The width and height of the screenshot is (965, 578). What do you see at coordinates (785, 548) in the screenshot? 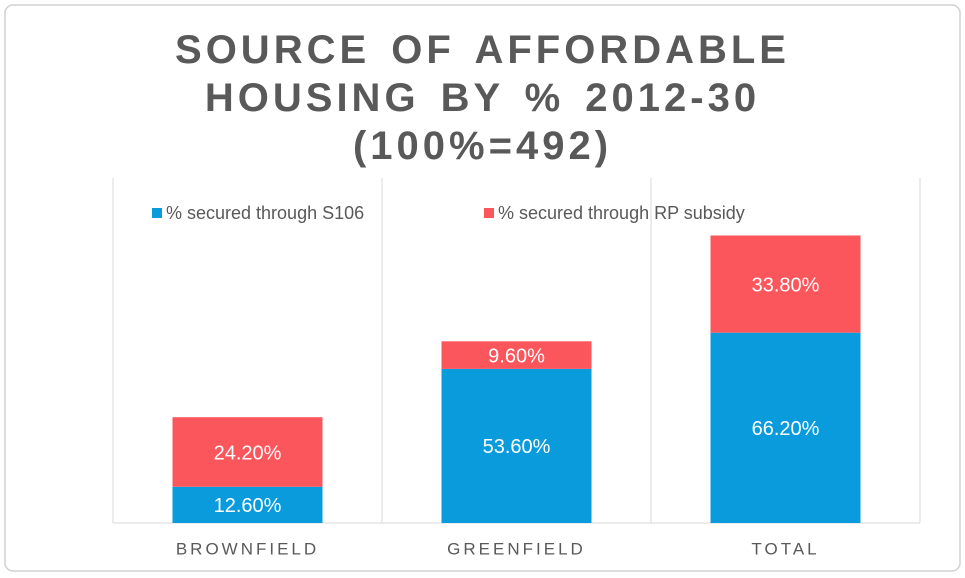
I see `x-tick-label: TOTAL` at bounding box center [785, 548].